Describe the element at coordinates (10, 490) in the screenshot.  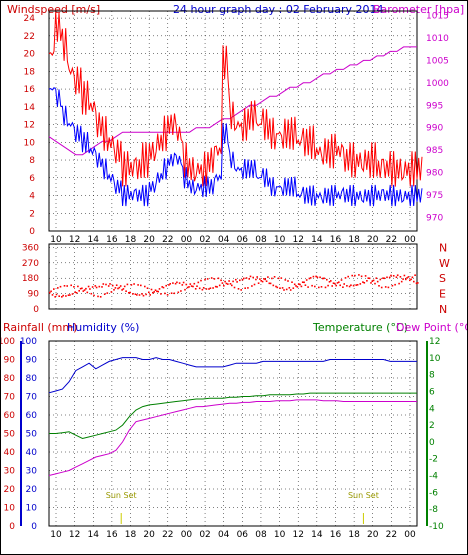
I see `rainfall-tick-label: 20` at that location.